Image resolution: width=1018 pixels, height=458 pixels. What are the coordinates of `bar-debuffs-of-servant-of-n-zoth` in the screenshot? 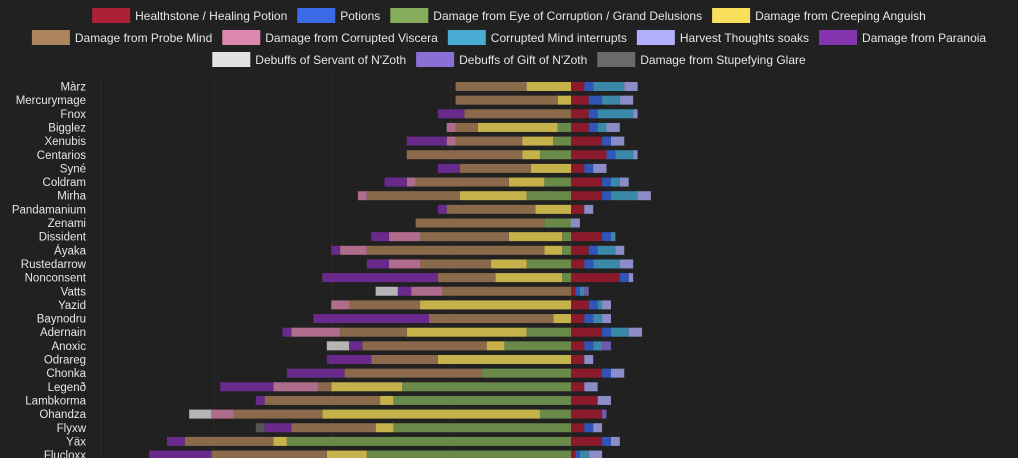 It's located at (200, 414).